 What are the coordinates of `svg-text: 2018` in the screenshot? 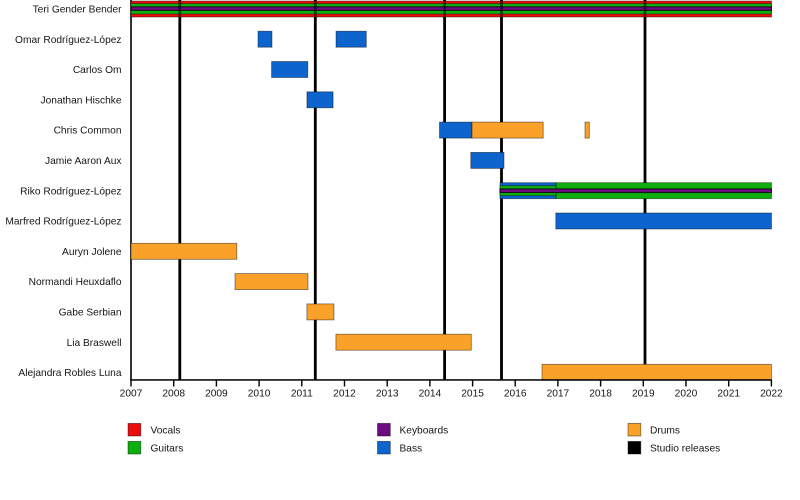 It's located at (600, 394).